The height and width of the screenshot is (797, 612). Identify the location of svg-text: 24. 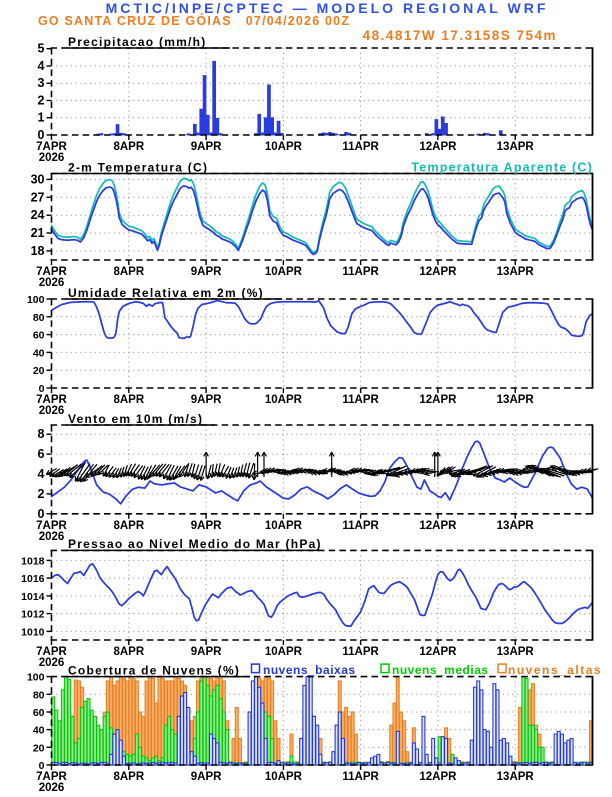
(38, 215).